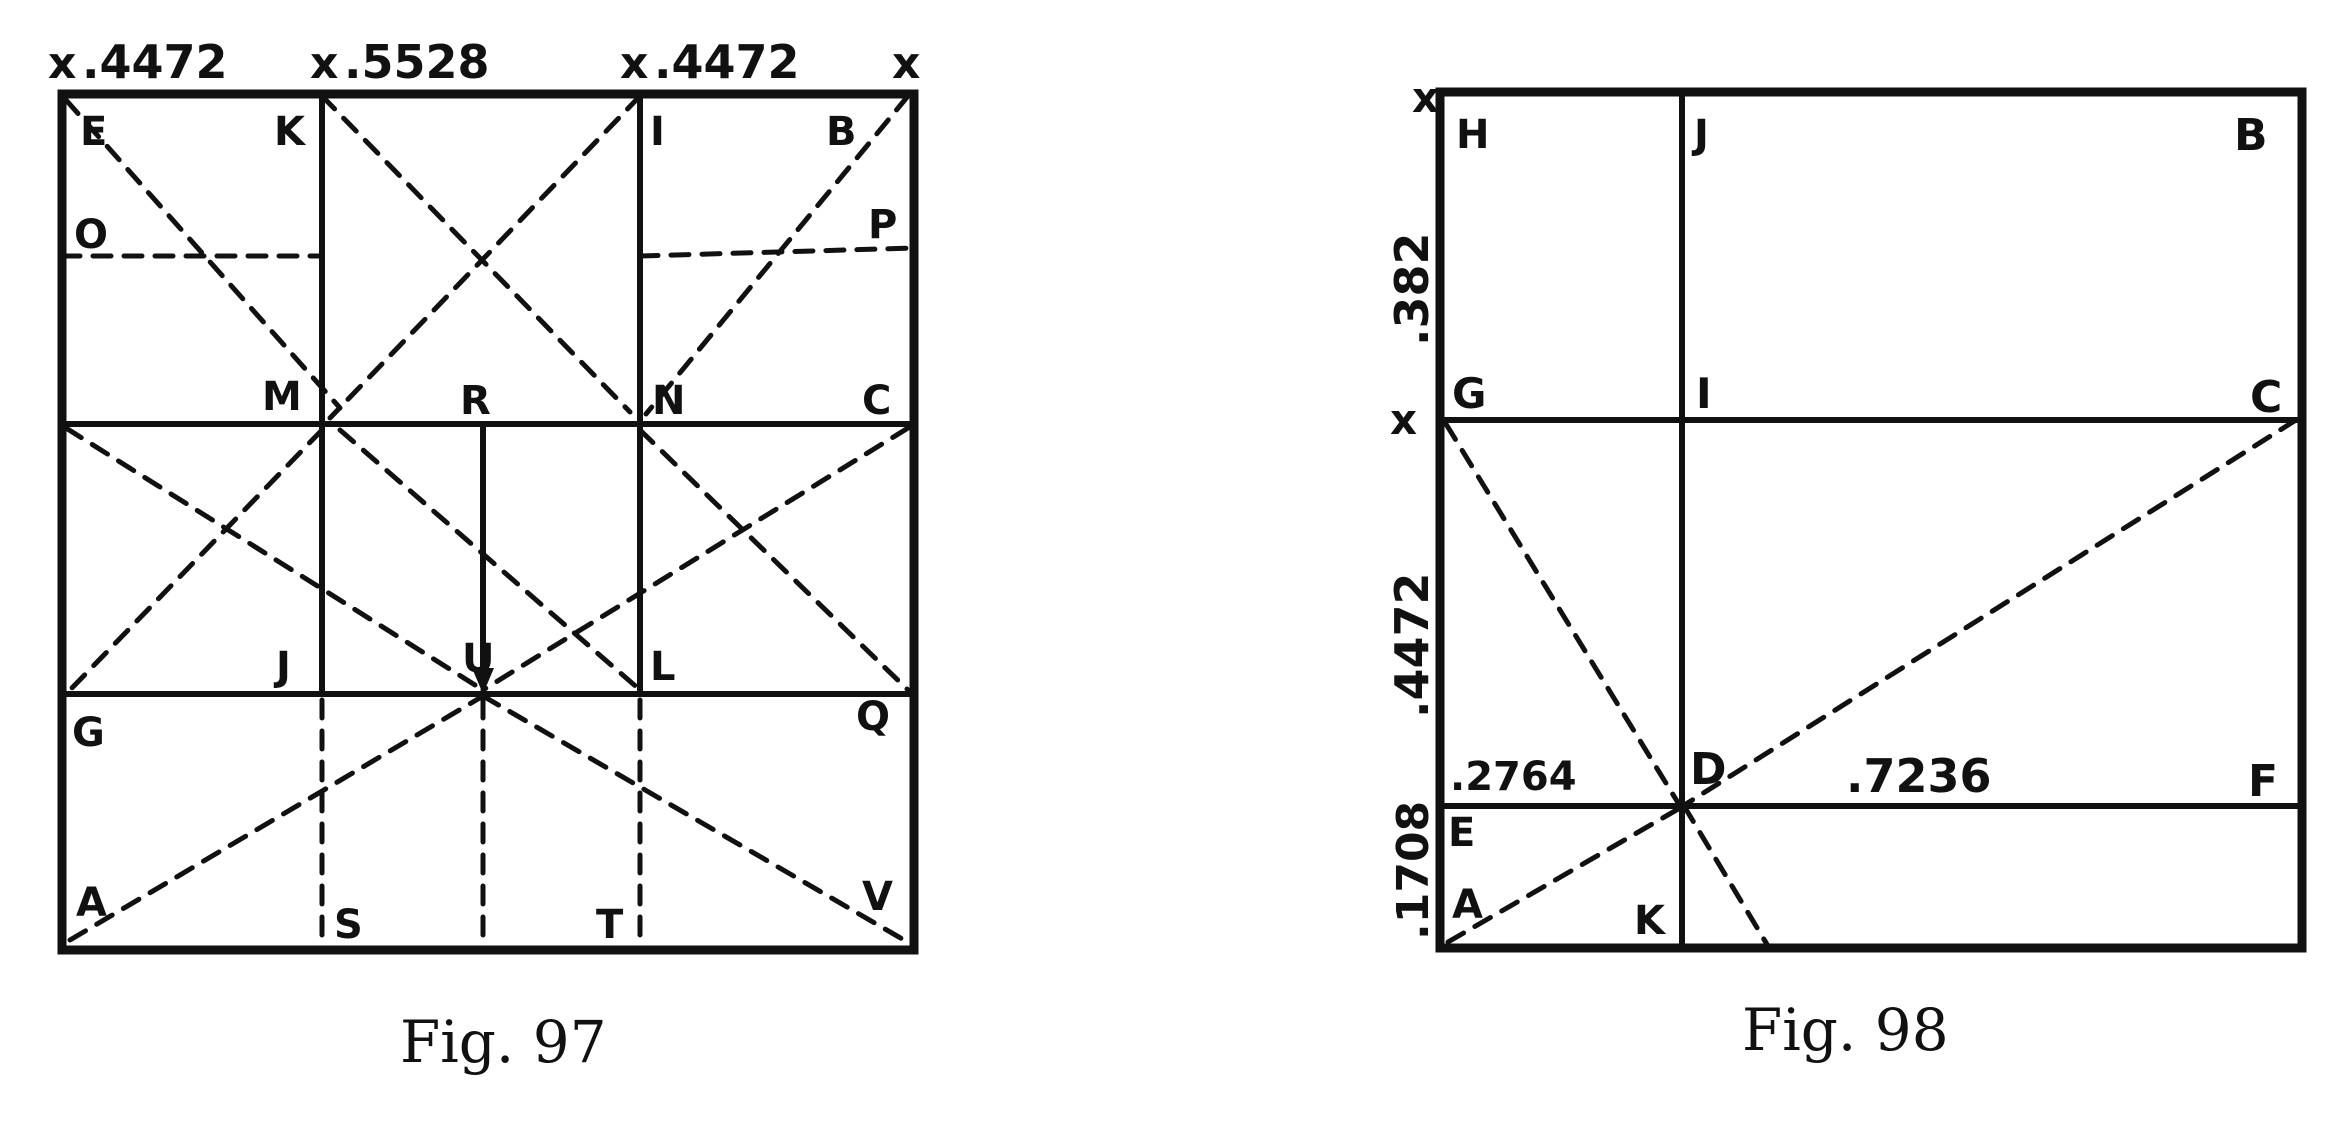  Describe the element at coordinates (203, 254) in the screenshot. I see `fig97-dash-E-M` at that location.